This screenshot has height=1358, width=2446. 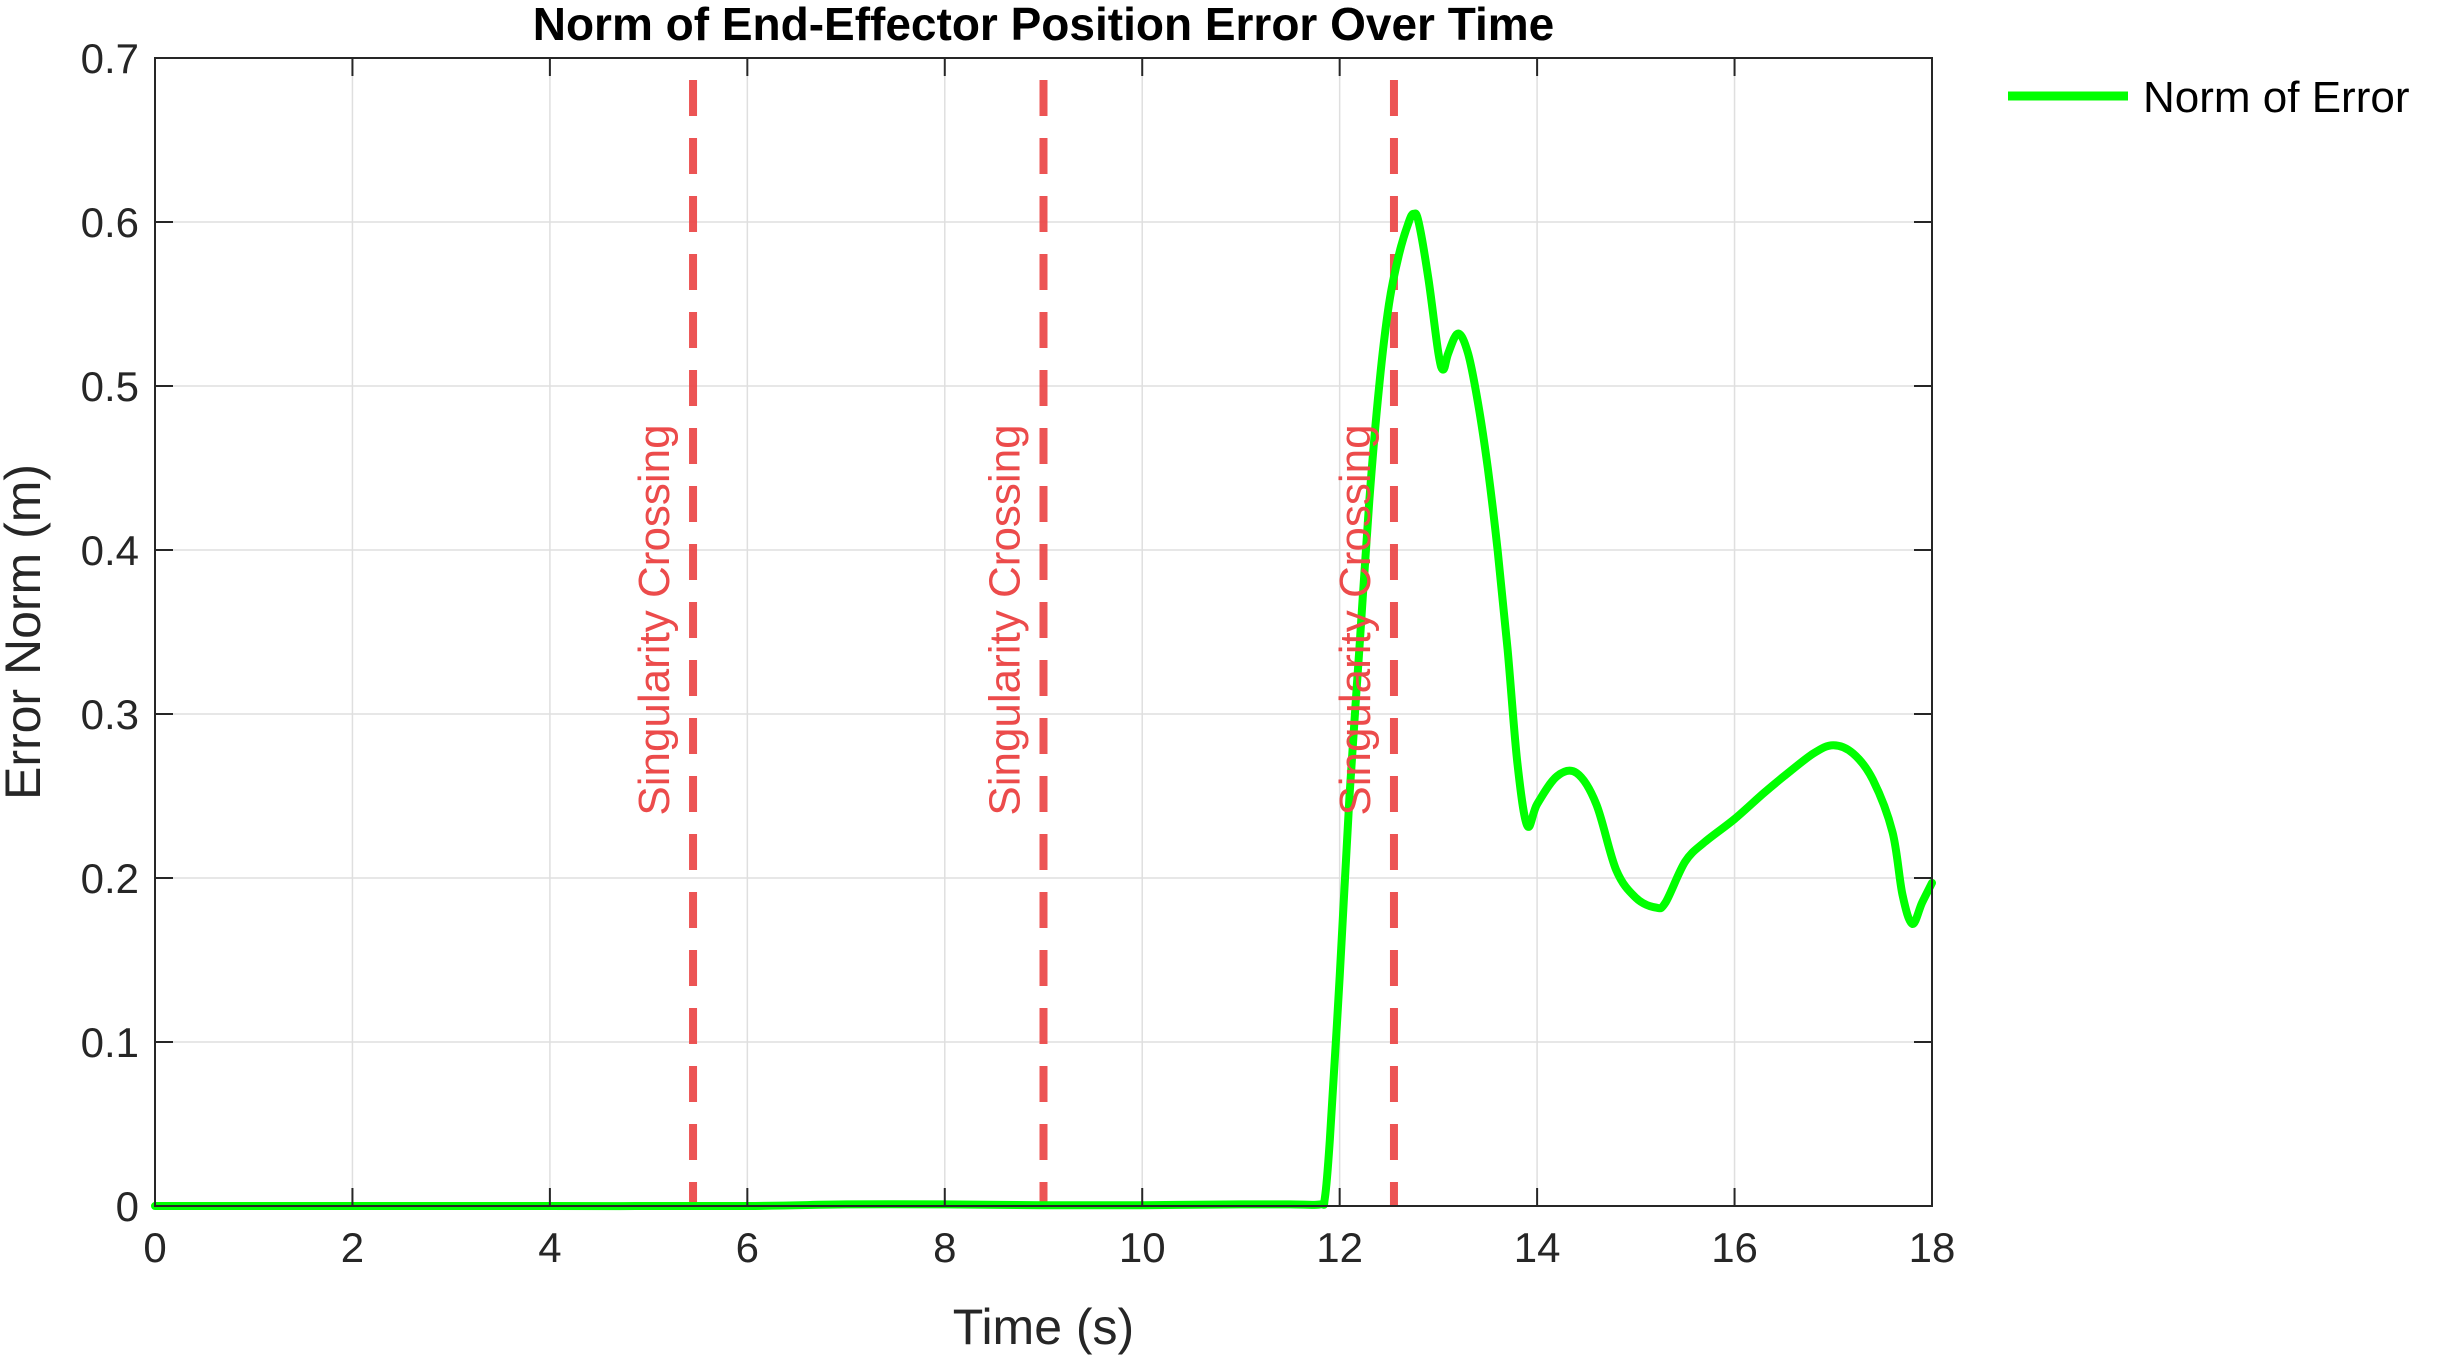 I want to click on y-axis-label: Error Norm (m), so click(x=25, y=632).